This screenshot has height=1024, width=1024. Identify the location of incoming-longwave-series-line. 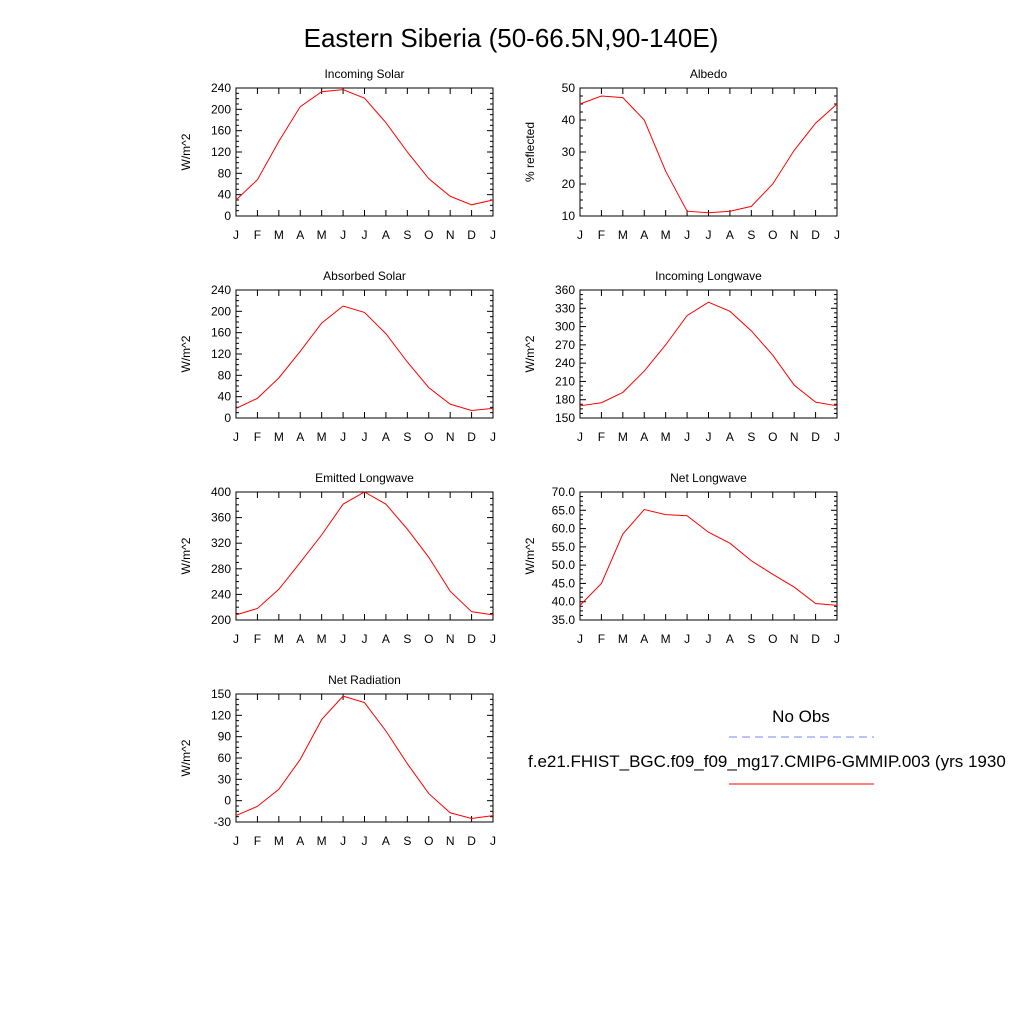
(708, 354).